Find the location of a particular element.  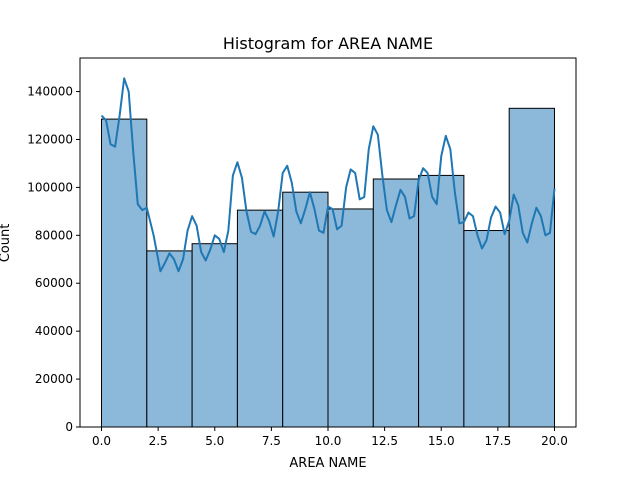

x-tick-label-5: 12.5 is located at coordinates (384, 441).